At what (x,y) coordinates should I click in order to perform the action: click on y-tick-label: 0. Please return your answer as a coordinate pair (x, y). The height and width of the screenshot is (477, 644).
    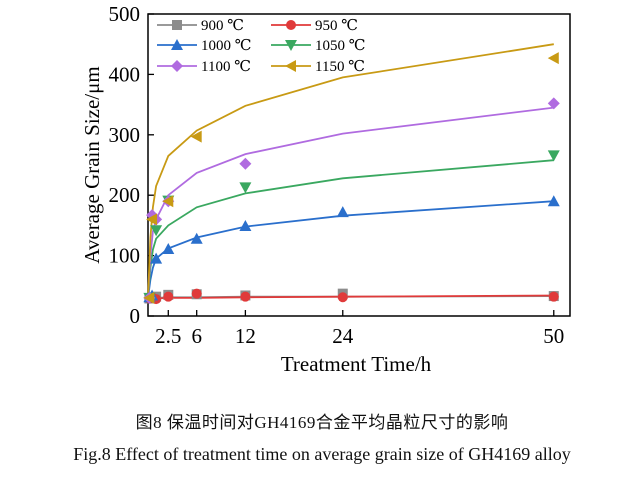
    Looking at the image, I should click on (135, 316).